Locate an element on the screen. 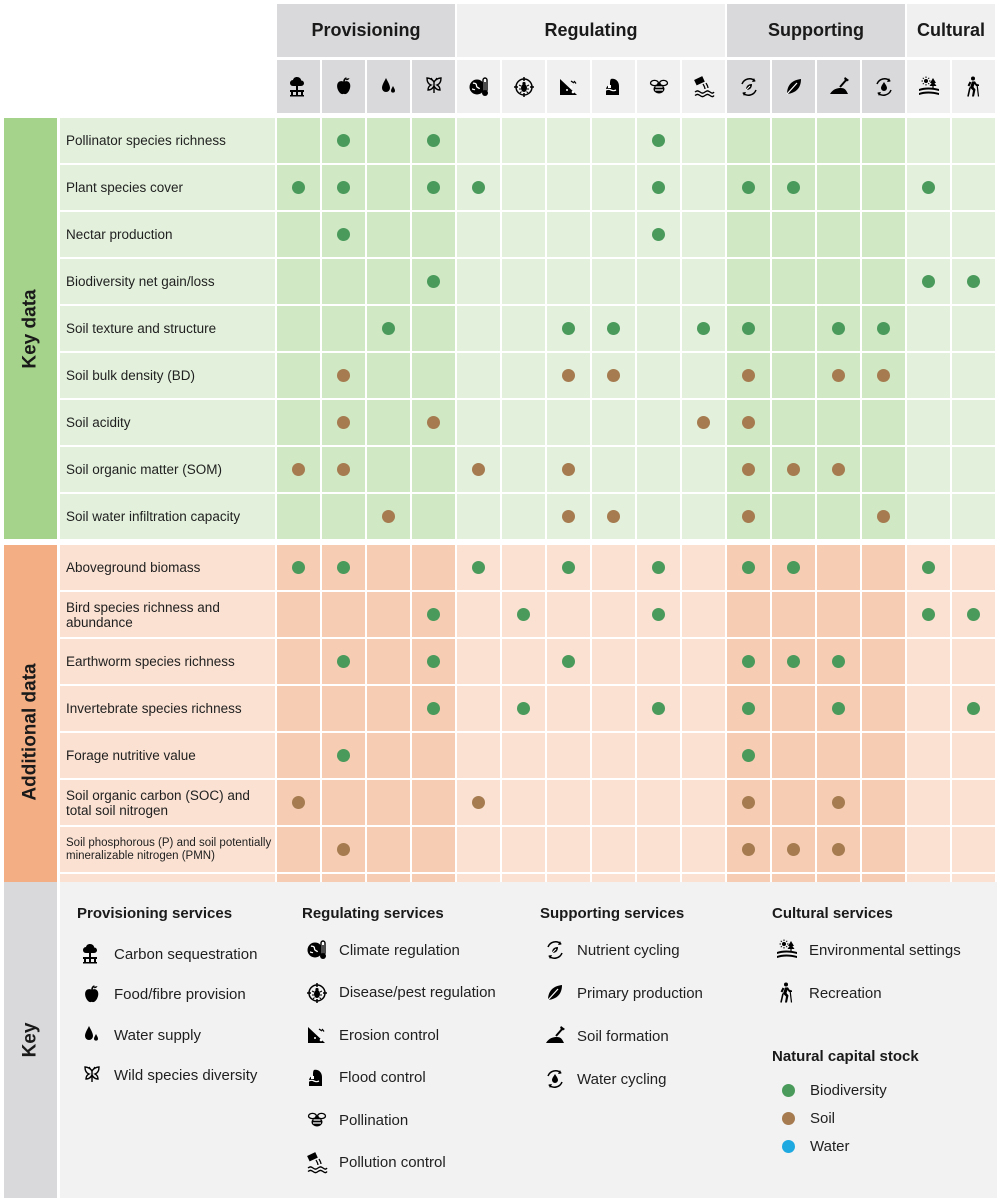  row-label: Plant species cover is located at coordinates (167, 187).